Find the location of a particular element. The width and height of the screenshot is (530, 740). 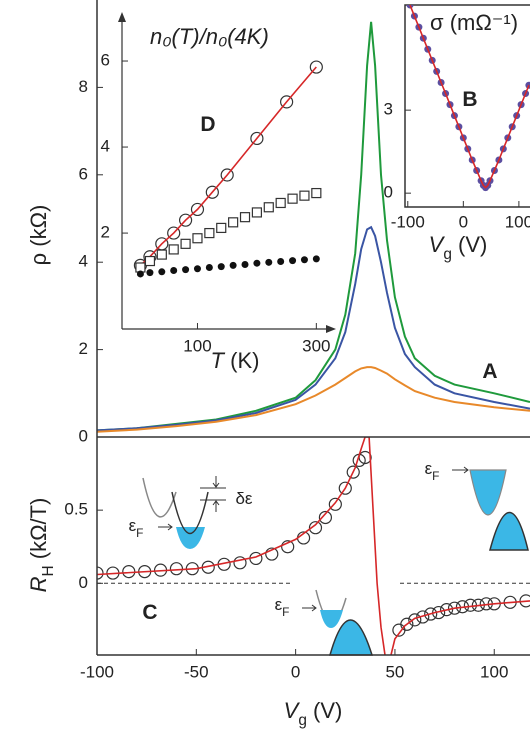

panel-label-part: B is located at coordinates (469, 99).